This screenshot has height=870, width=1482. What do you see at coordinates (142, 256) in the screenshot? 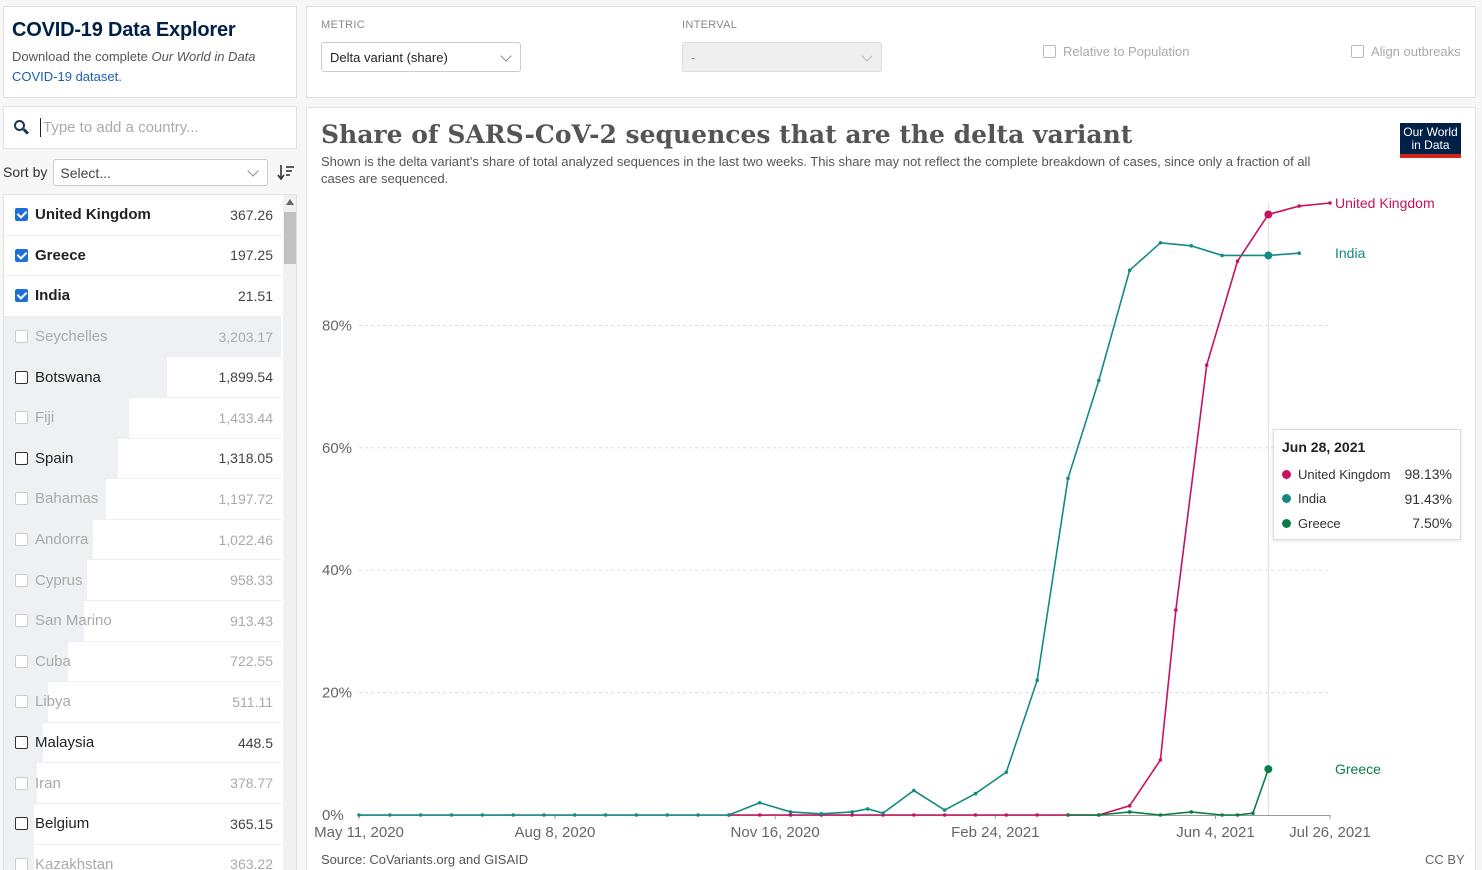
I see `country-row: Greece 197.25` at bounding box center [142, 256].